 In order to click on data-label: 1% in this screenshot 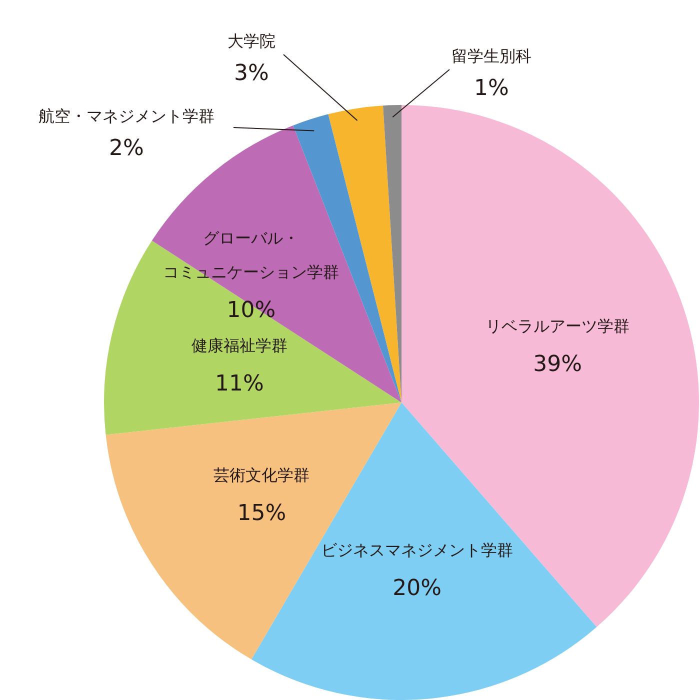, I will do `click(491, 89)`.